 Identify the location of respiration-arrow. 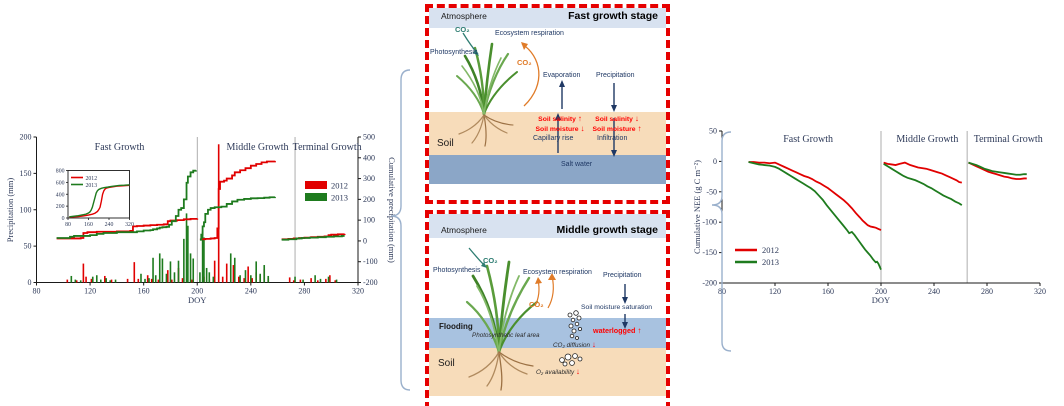
(530, 74).